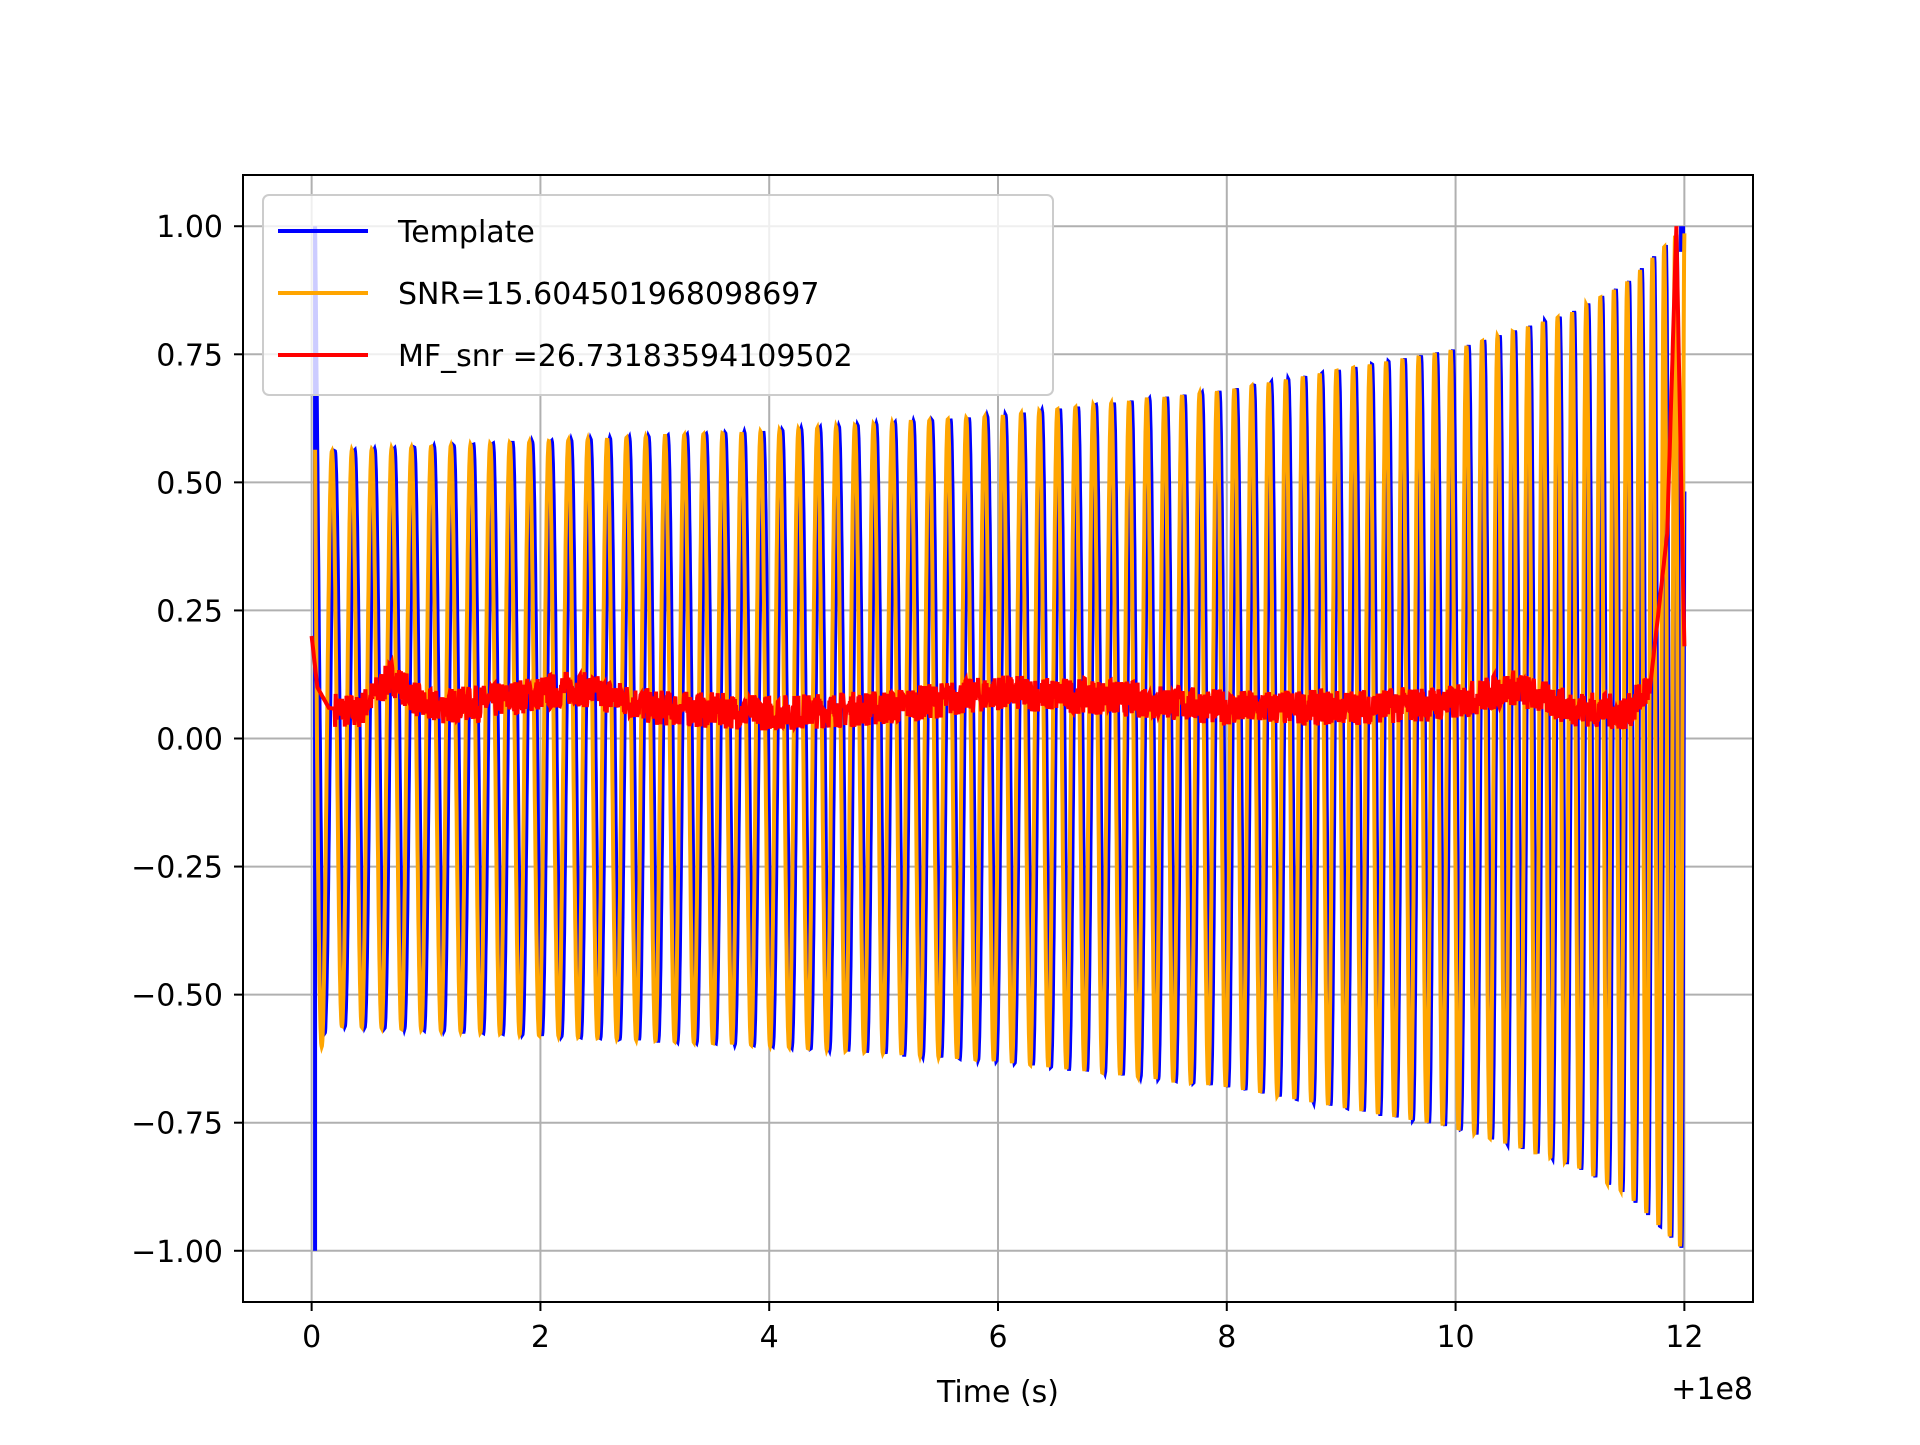 Image resolution: width=1920 pixels, height=1445 pixels. What do you see at coordinates (540, 1337) in the screenshot?
I see `x-tick-label: 2` at bounding box center [540, 1337].